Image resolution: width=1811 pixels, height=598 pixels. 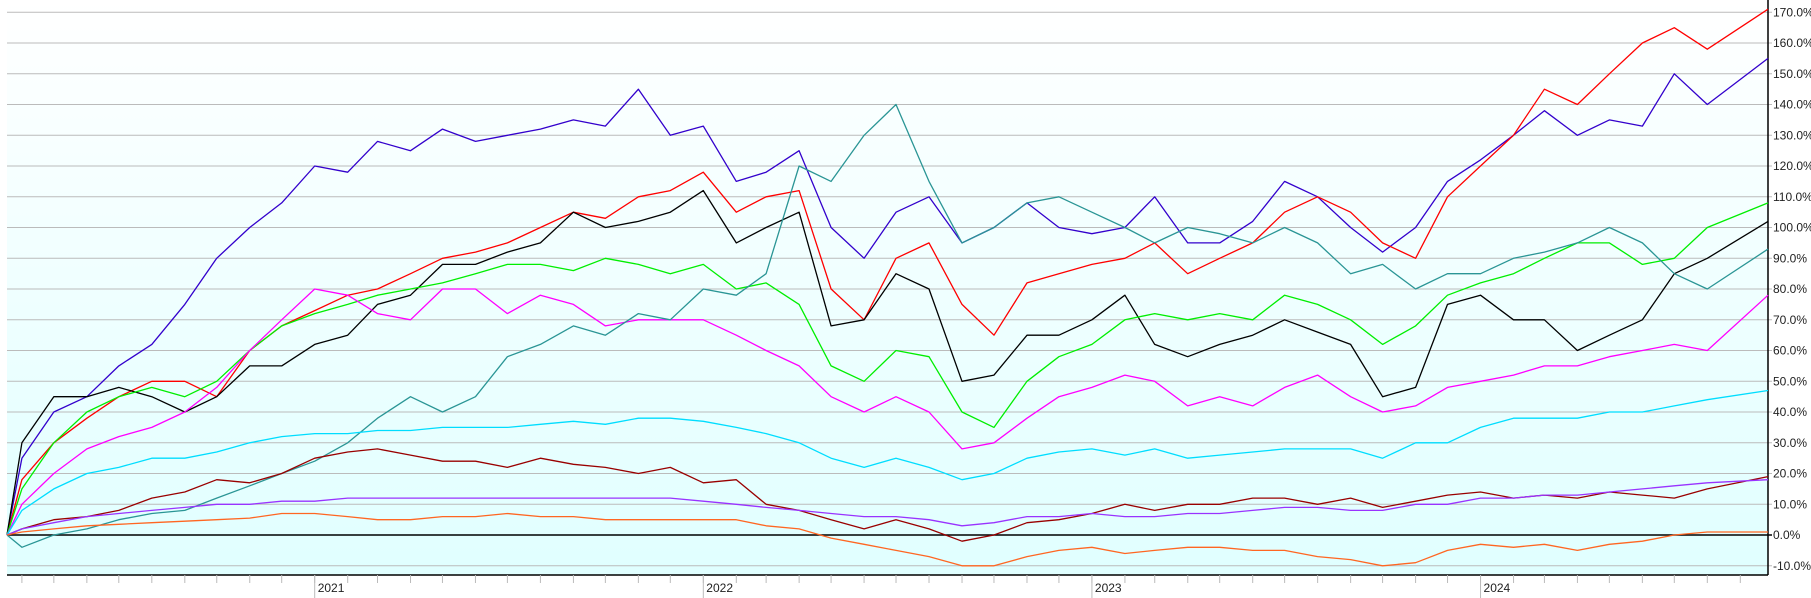 What do you see at coordinates (1792, 43) in the screenshot?
I see `y-tick-label: 160.0%` at bounding box center [1792, 43].